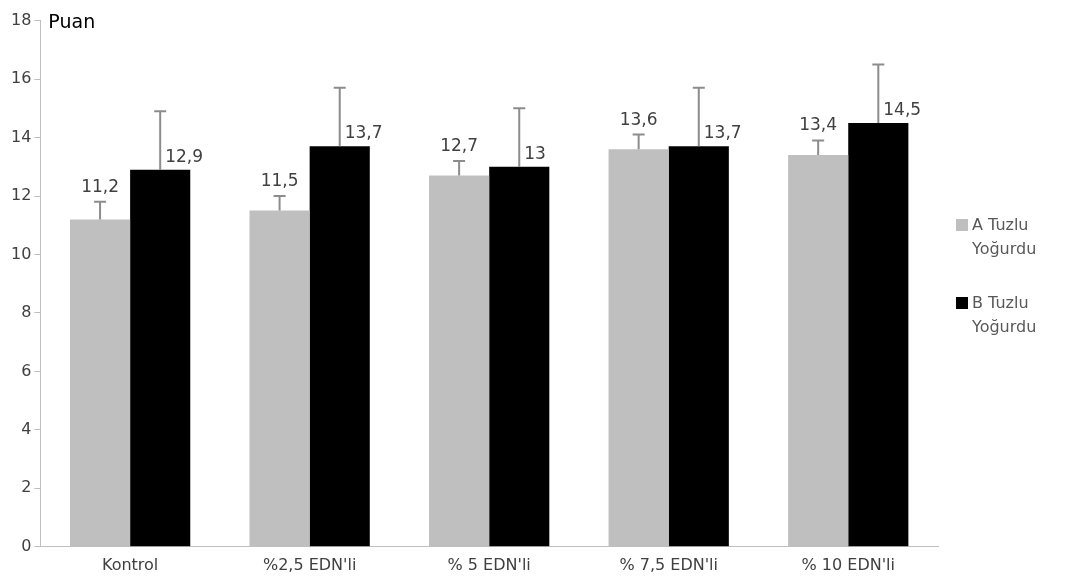 The width and height of the screenshot is (1082, 588). Describe the element at coordinates (26, 429) in the screenshot. I see `y-tick-label: 4` at that location.